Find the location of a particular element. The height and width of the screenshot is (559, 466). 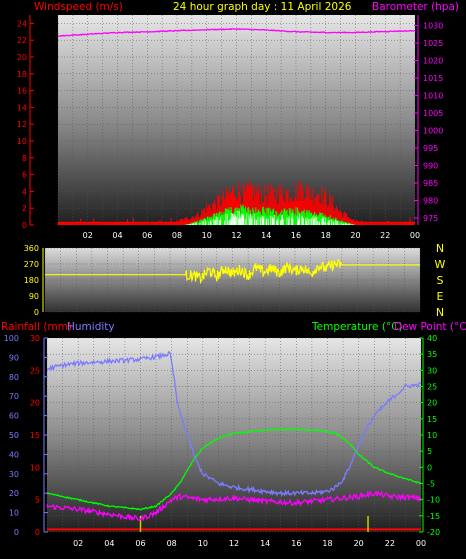

barometer-tick-label: 995 is located at coordinates (430, 148).